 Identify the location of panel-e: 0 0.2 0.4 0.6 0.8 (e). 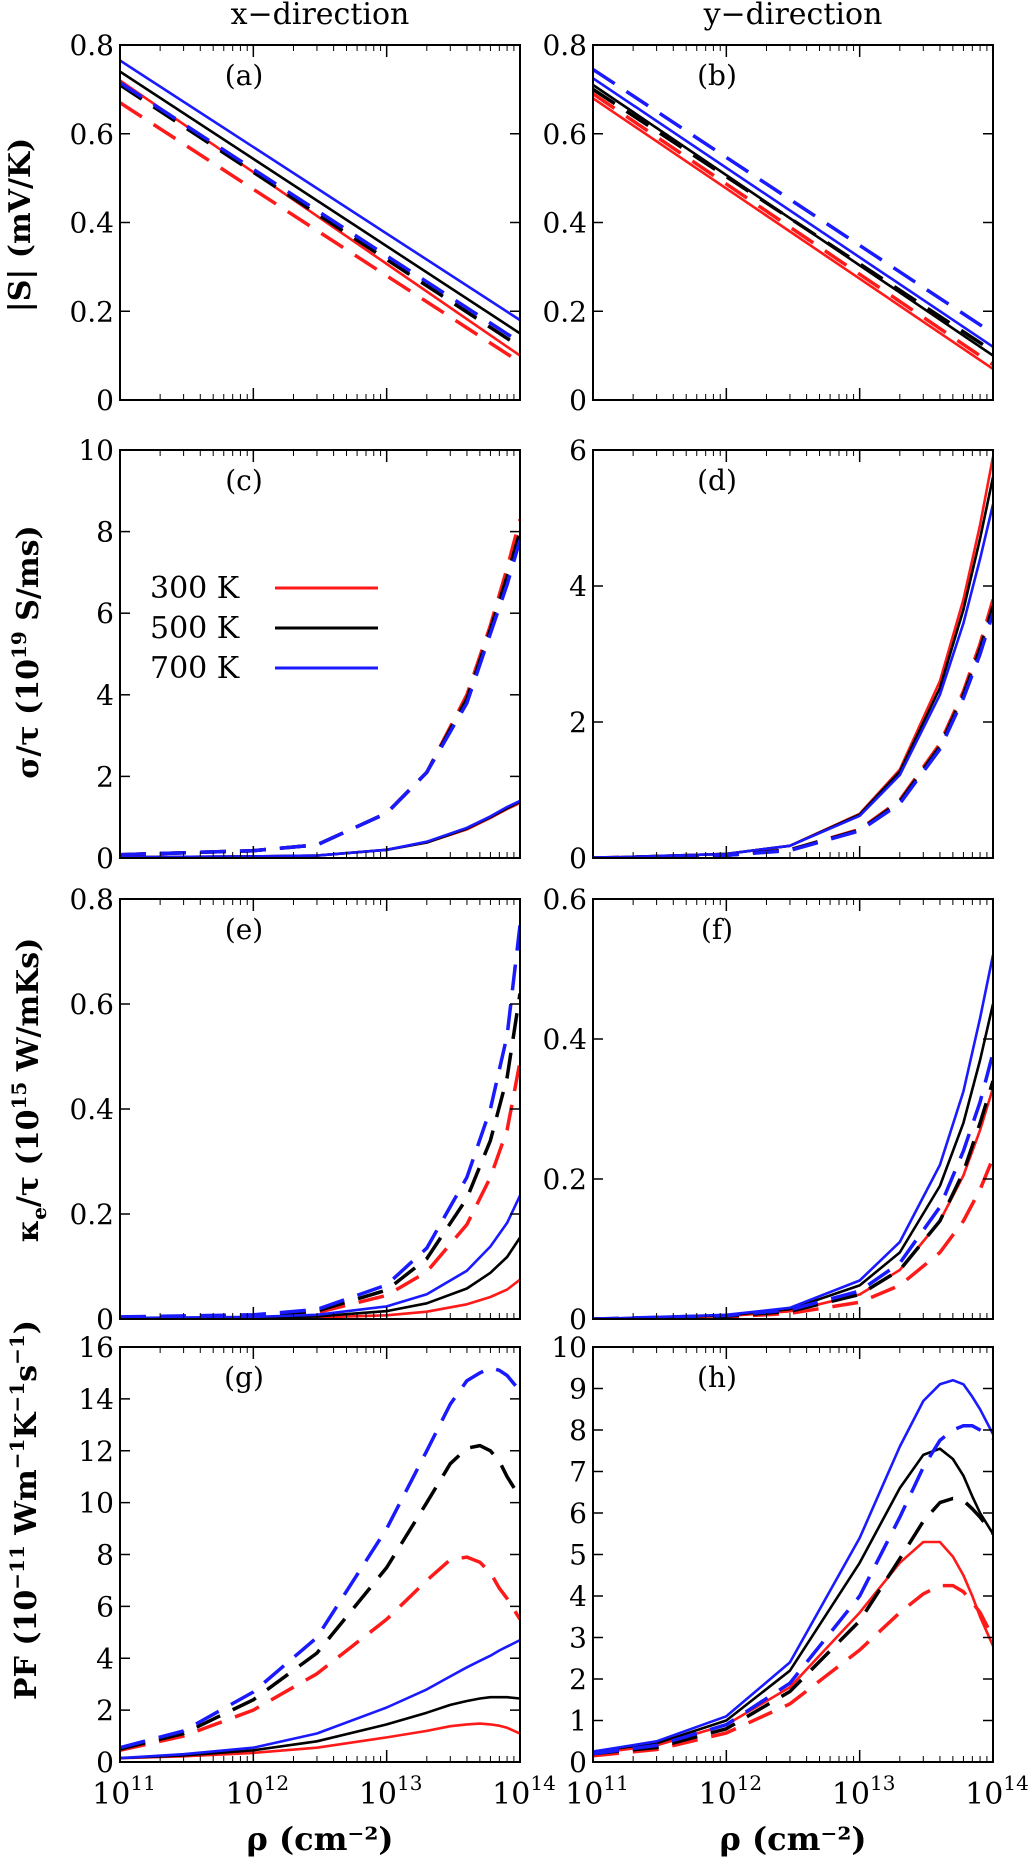
(295, 1109).